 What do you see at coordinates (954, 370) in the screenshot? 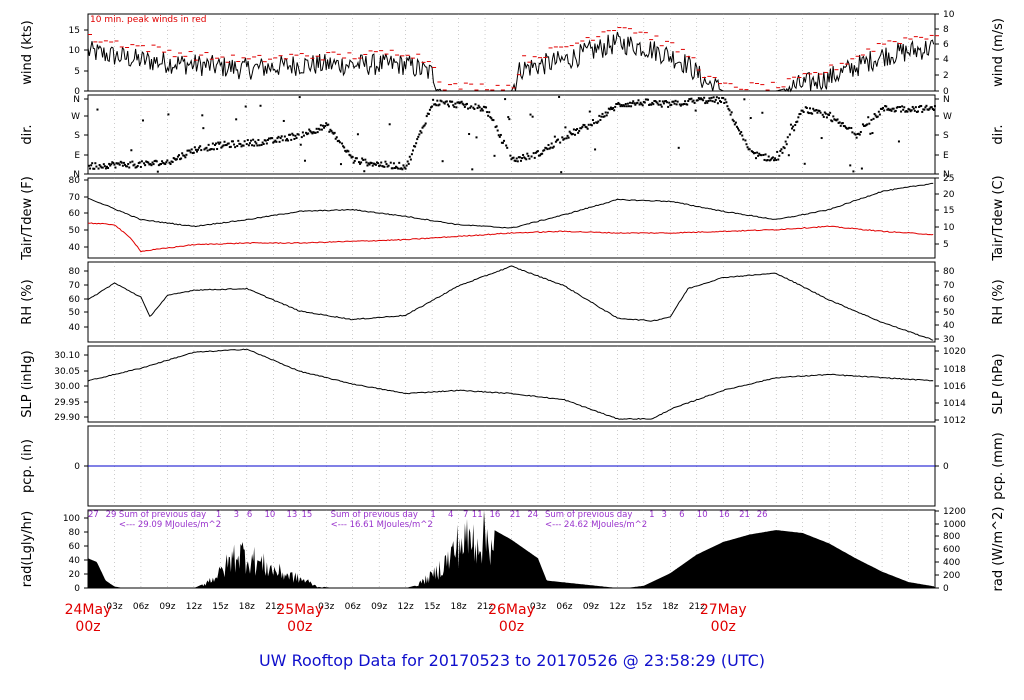
I see `y-tick-label-right: 1018` at bounding box center [954, 370].